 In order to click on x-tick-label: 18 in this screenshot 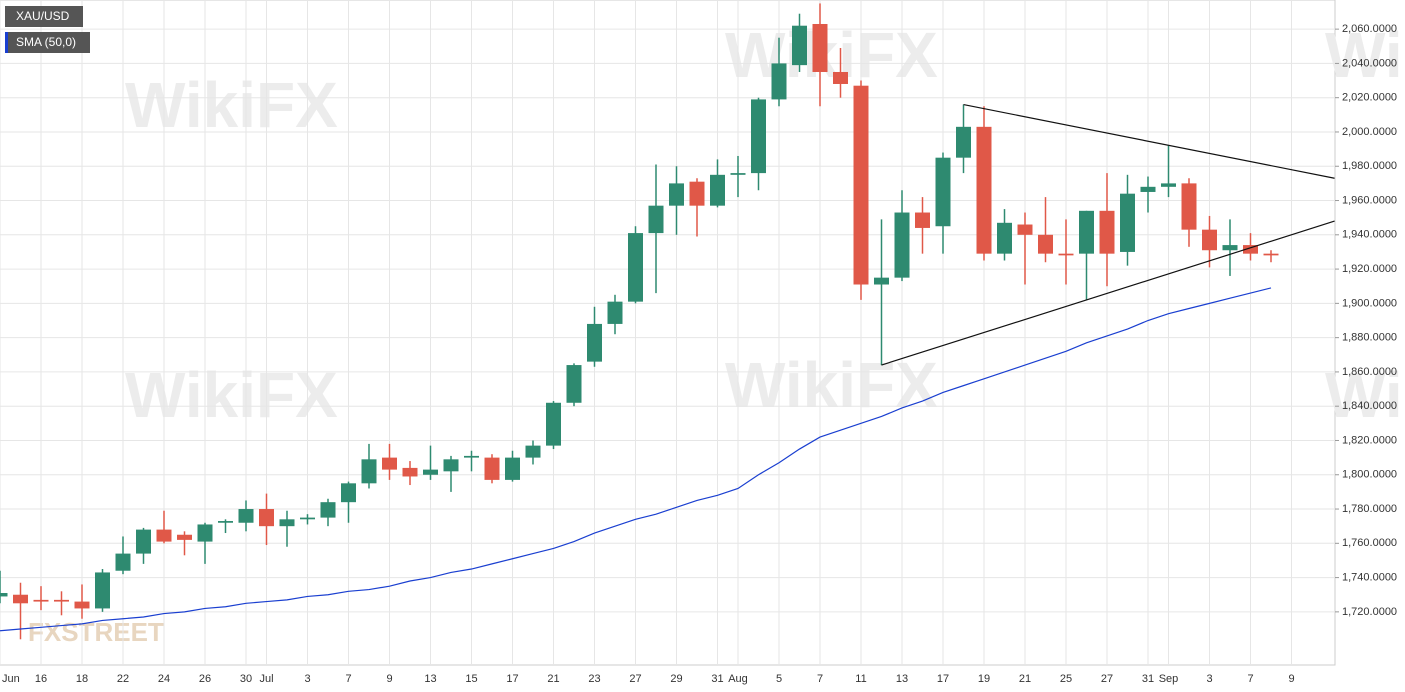, I will do `click(82, 679)`.